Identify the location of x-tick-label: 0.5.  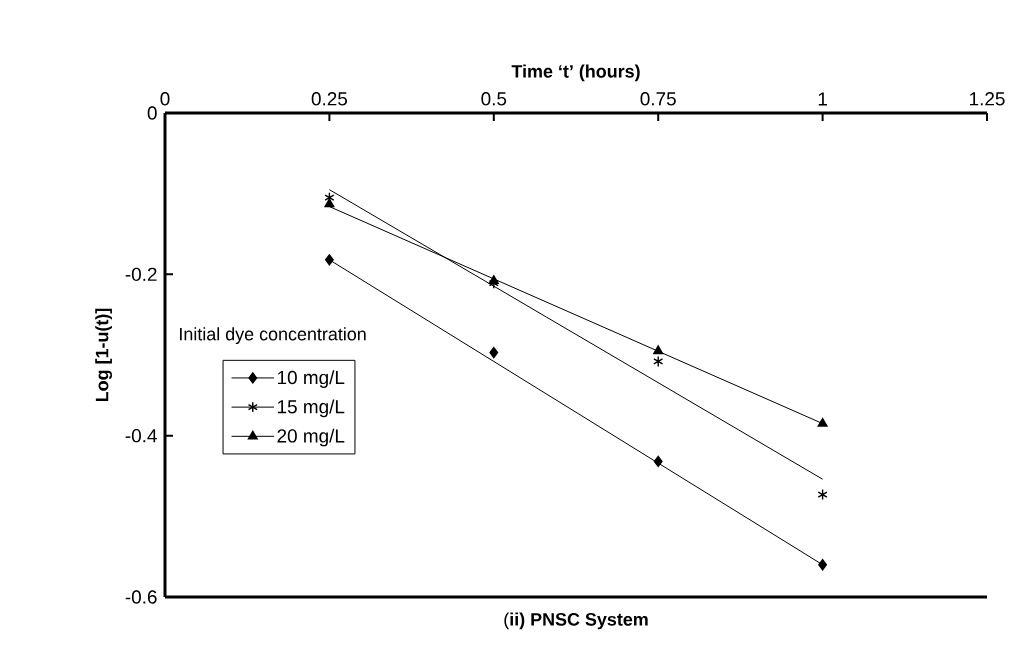
(494, 99).